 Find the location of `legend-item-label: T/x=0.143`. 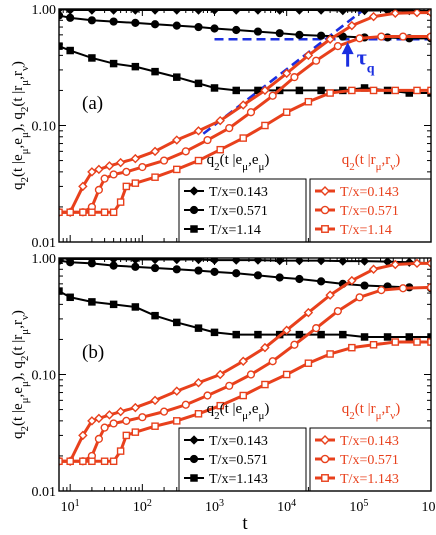

legend-item-label: T/x=0.143 is located at coordinates (238, 441).